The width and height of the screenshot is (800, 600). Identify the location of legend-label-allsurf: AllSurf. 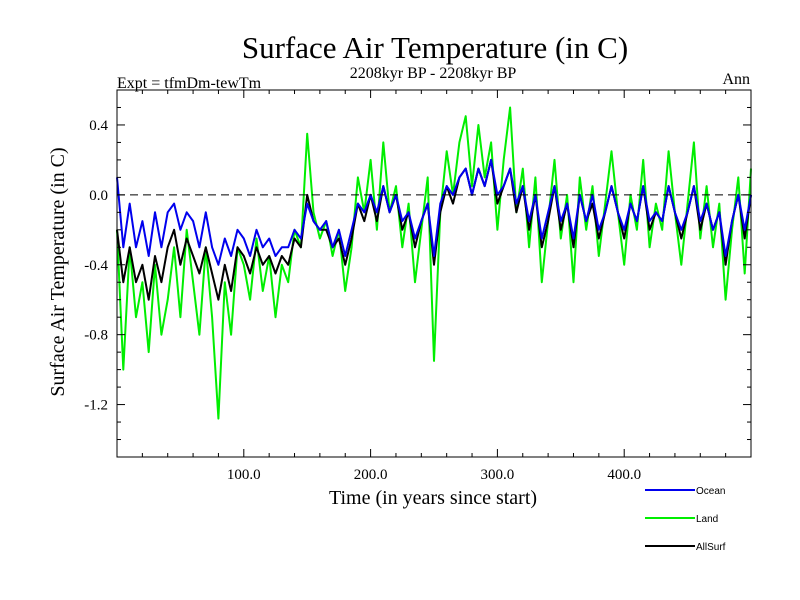
(711, 547).